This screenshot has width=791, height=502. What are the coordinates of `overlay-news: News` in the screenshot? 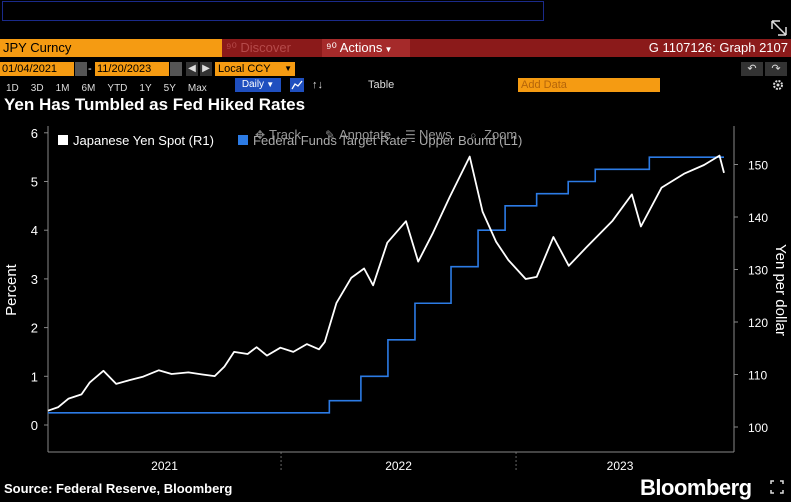 It's located at (435, 134).